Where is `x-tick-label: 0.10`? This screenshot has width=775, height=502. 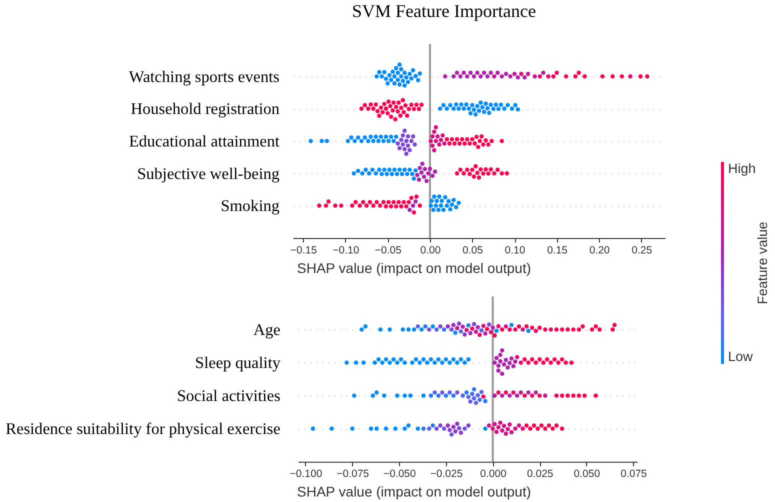
x-tick-label: 0.10 is located at coordinates (515, 250).